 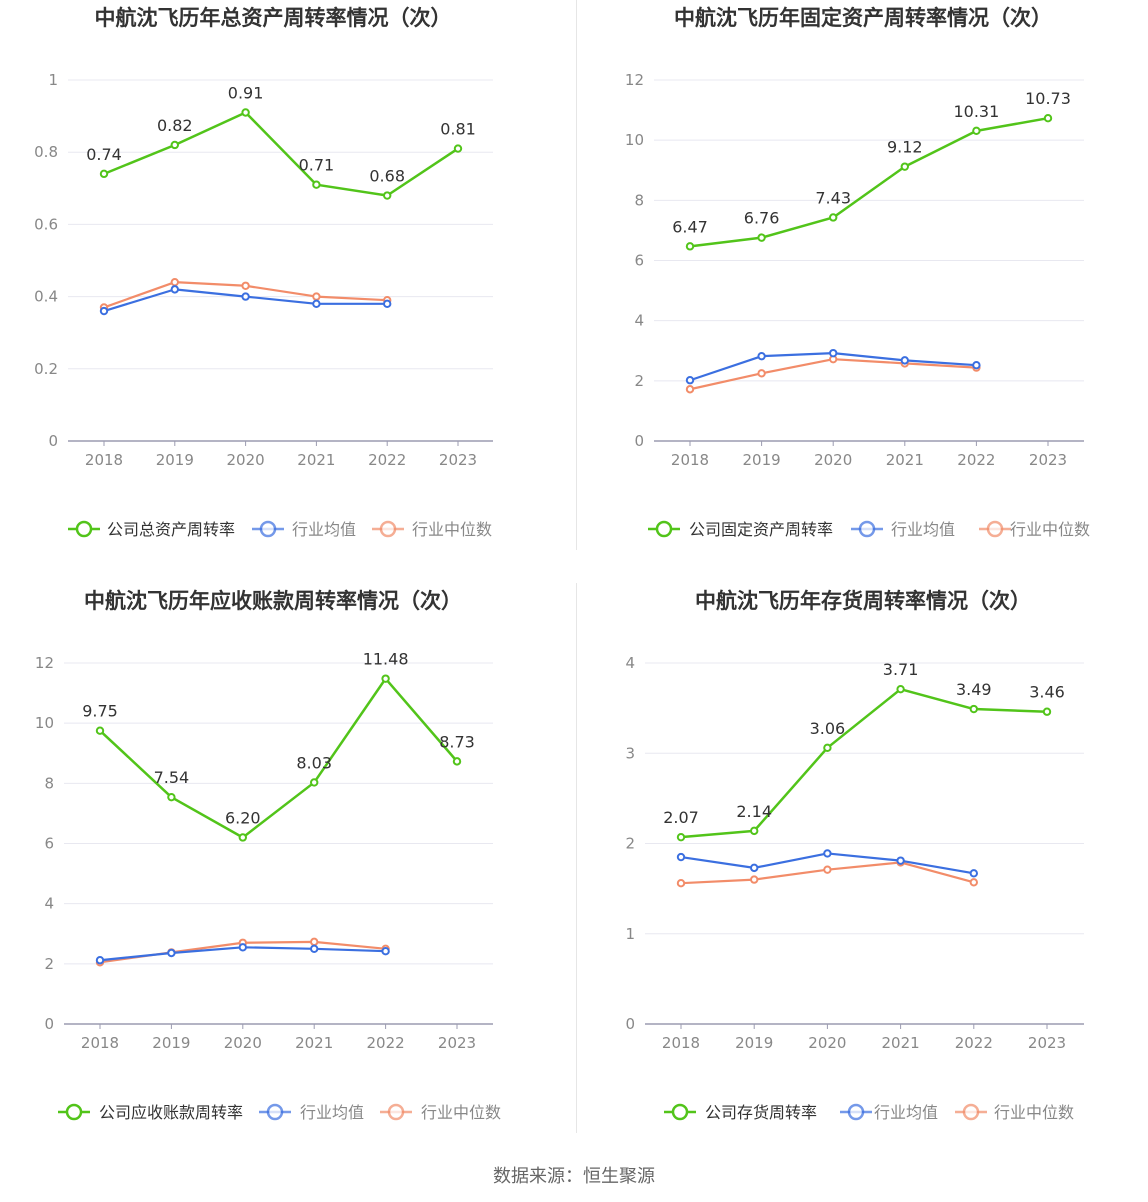 I want to click on legend-item-company: 公司总资产周转率, so click(x=151, y=529).